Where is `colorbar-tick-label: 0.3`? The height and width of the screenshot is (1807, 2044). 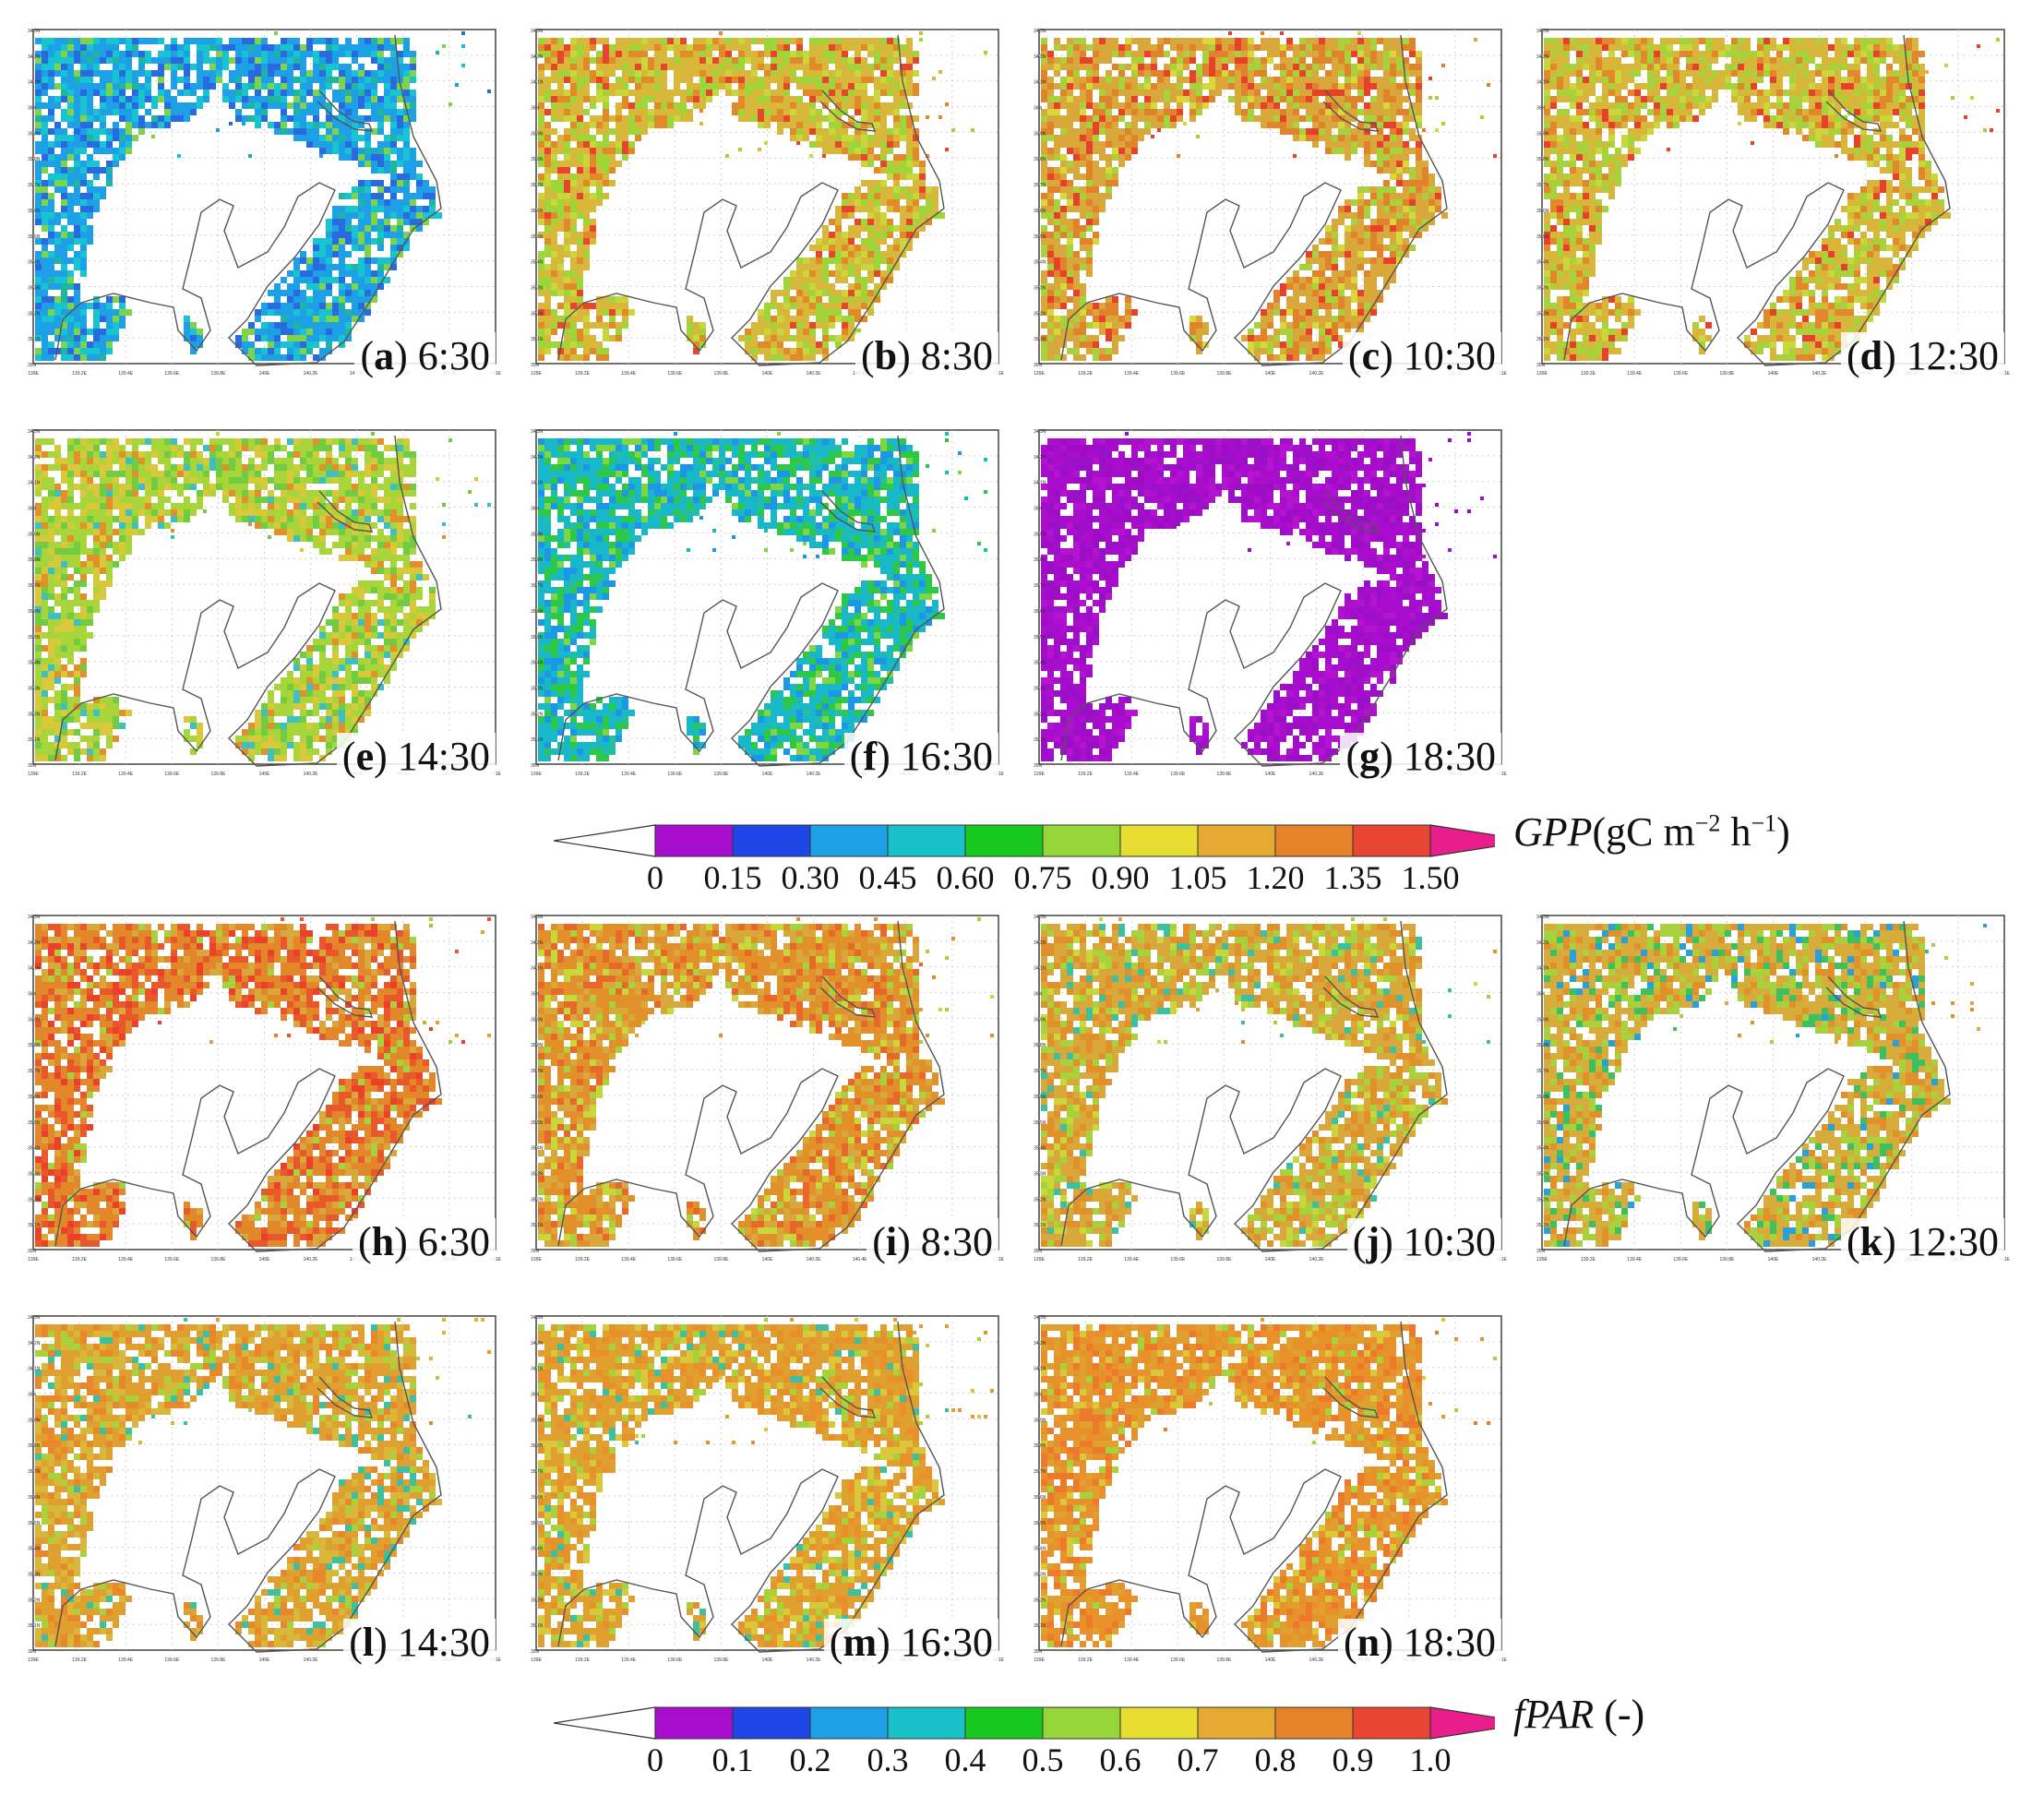 colorbar-tick-label: 0.3 is located at coordinates (888, 1760).